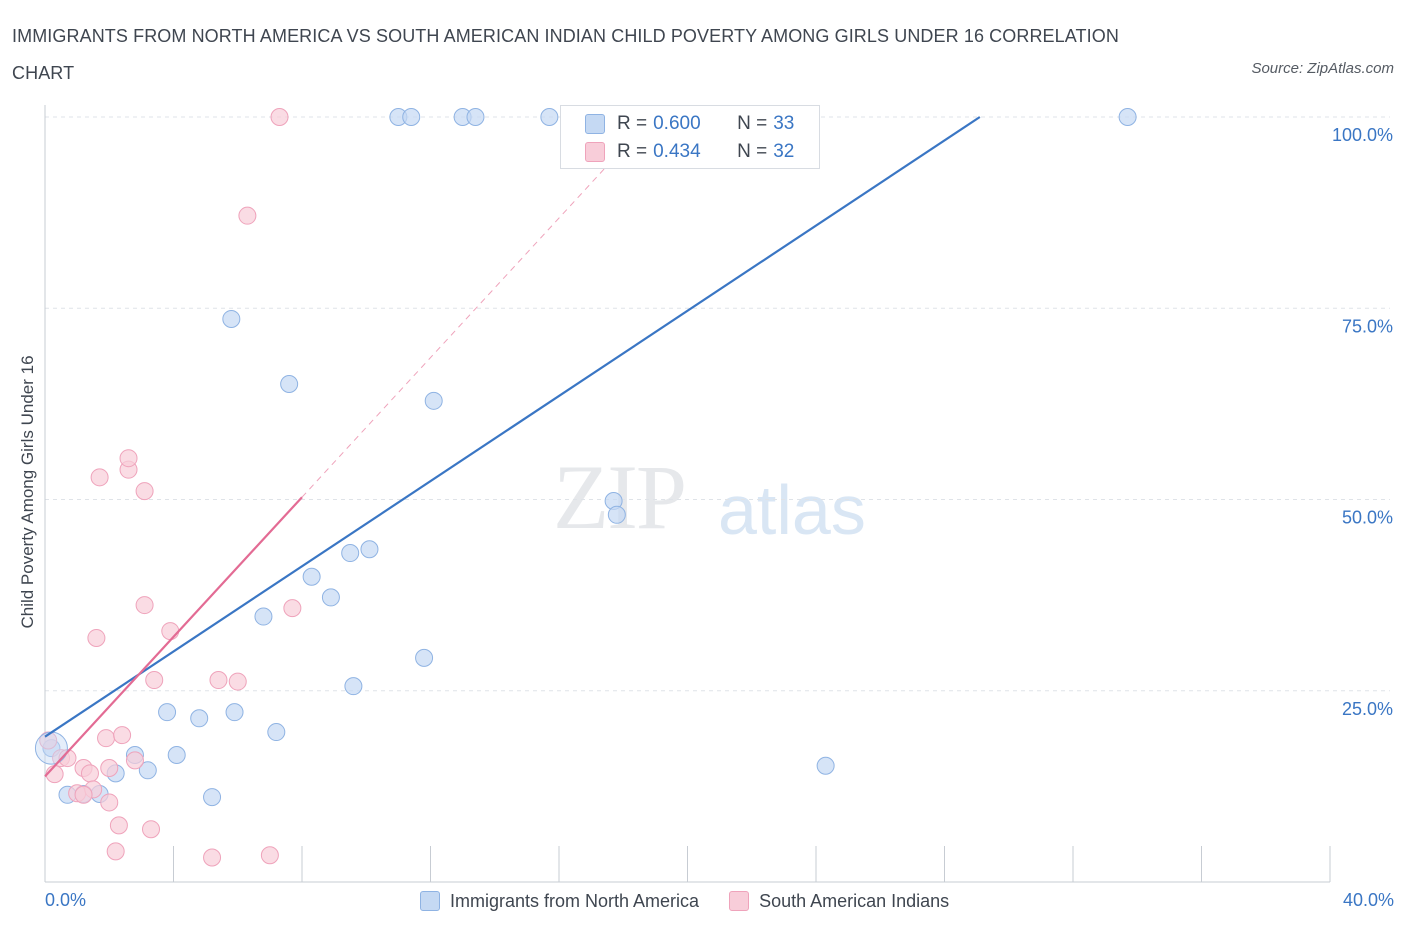 This screenshot has width=1406, height=930. I want to click on stats-n-label-blue: N =, so click(752, 123).